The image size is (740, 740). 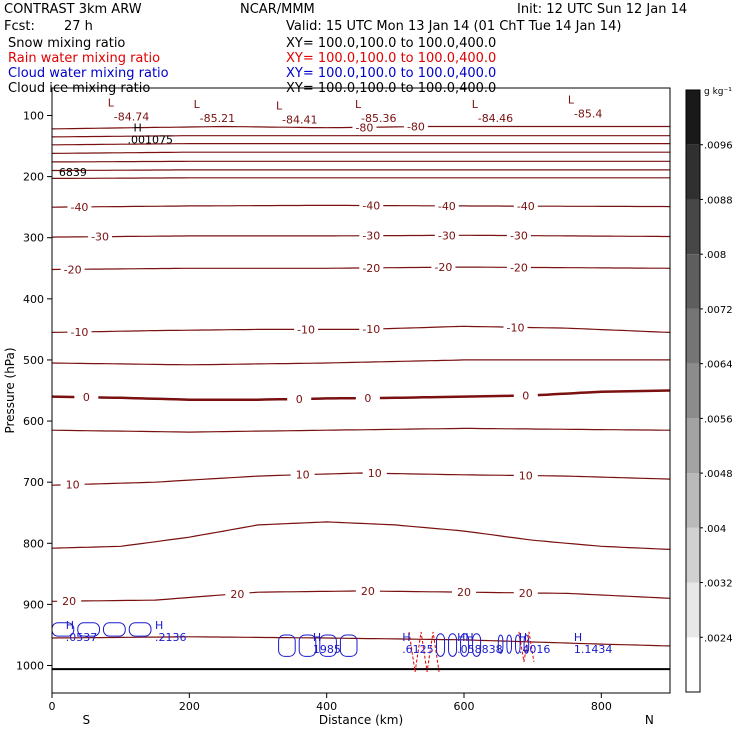 What do you see at coordinates (326, 706) in the screenshot?
I see `x-tick-label: 400` at bounding box center [326, 706].